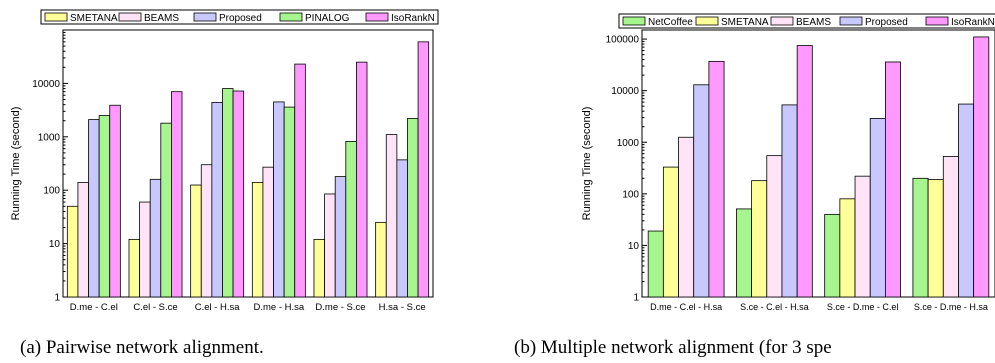 This screenshot has height=363, width=995. I want to click on y-tick-label: 100000, so click(623, 40).